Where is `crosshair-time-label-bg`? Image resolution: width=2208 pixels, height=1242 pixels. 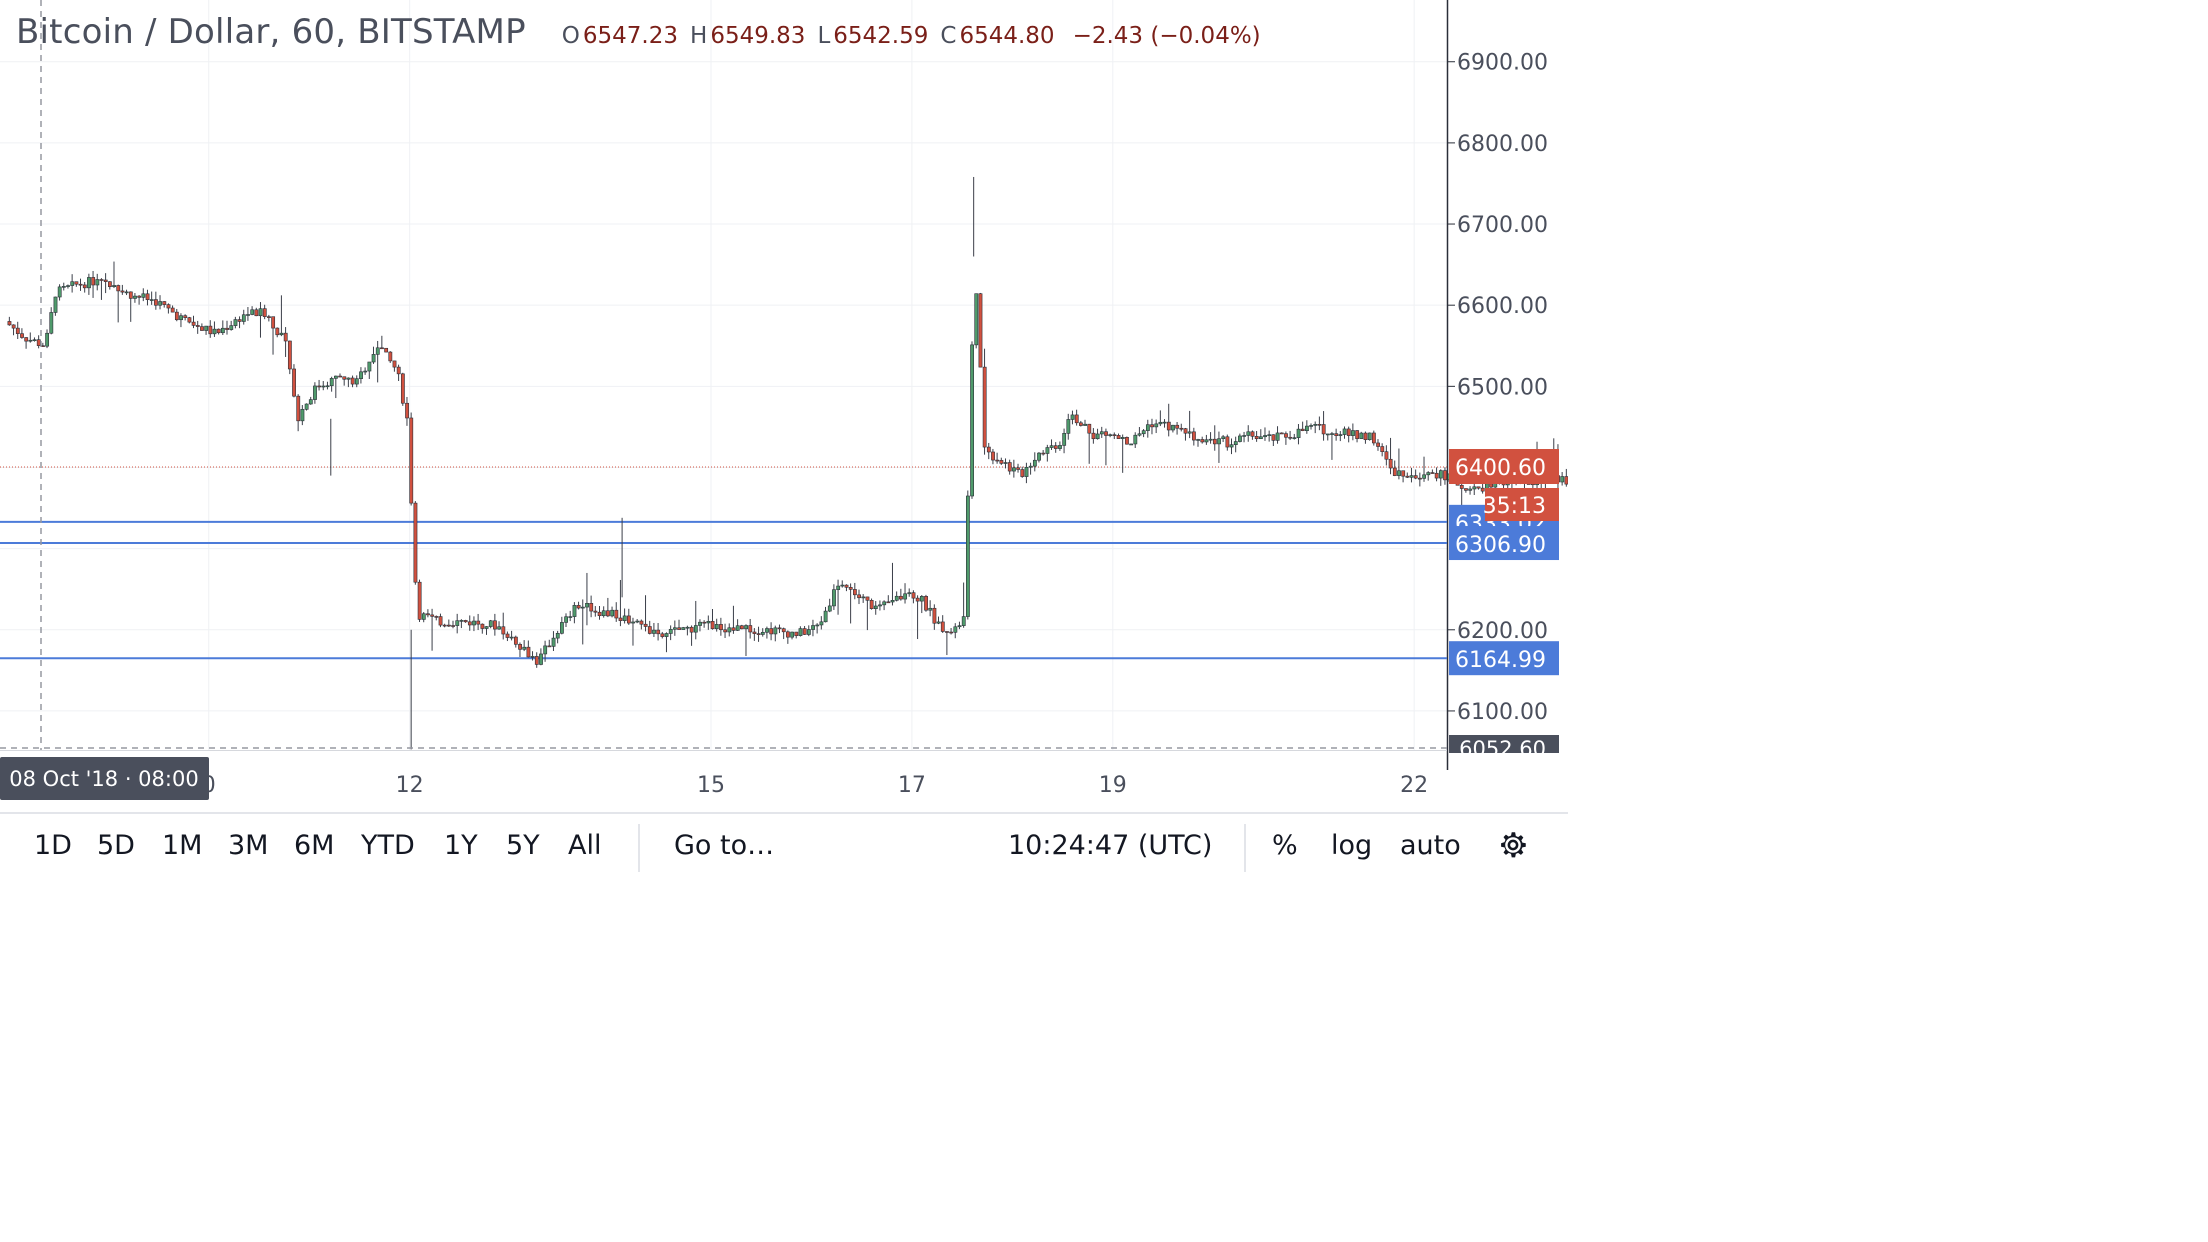 crosshair-time-label-bg is located at coordinates (104, 778).